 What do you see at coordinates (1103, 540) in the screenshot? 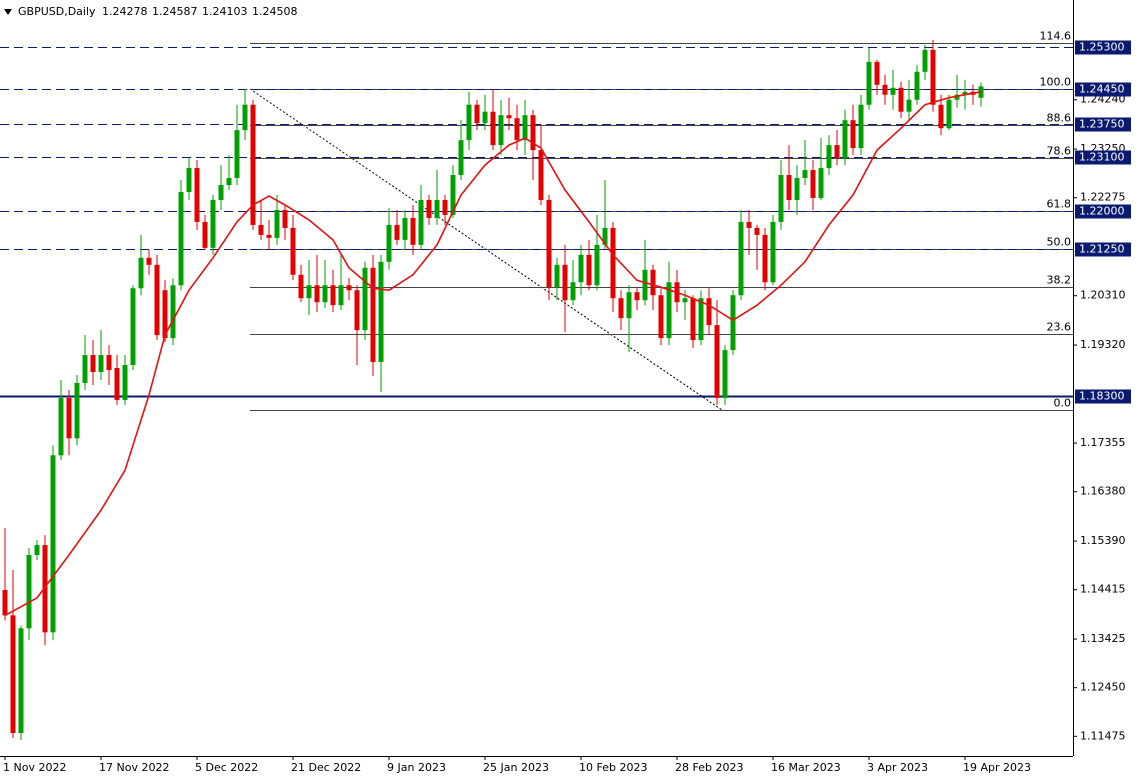
I see `y-tick-label: 1.15390` at bounding box center [1103, 540].